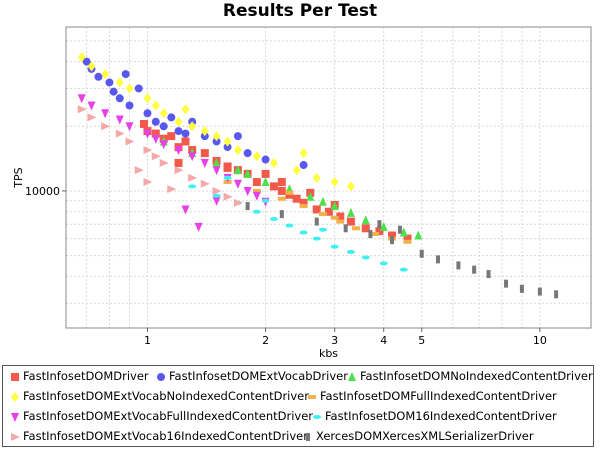 The image size is (600, 450). Describe the element at coordinates (42, 191) in the screenshot. I see `y-tick-label: 10000` at that location.